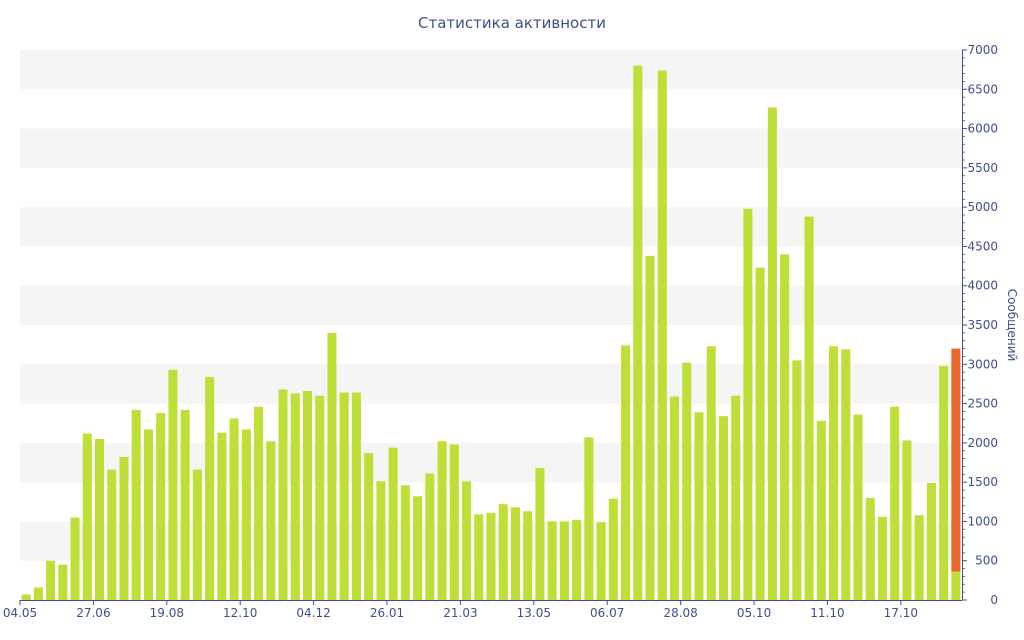 This screenshot has height=640, width=1024. I want to click on y-axis-label: Сообщений, so click(1012, 325).